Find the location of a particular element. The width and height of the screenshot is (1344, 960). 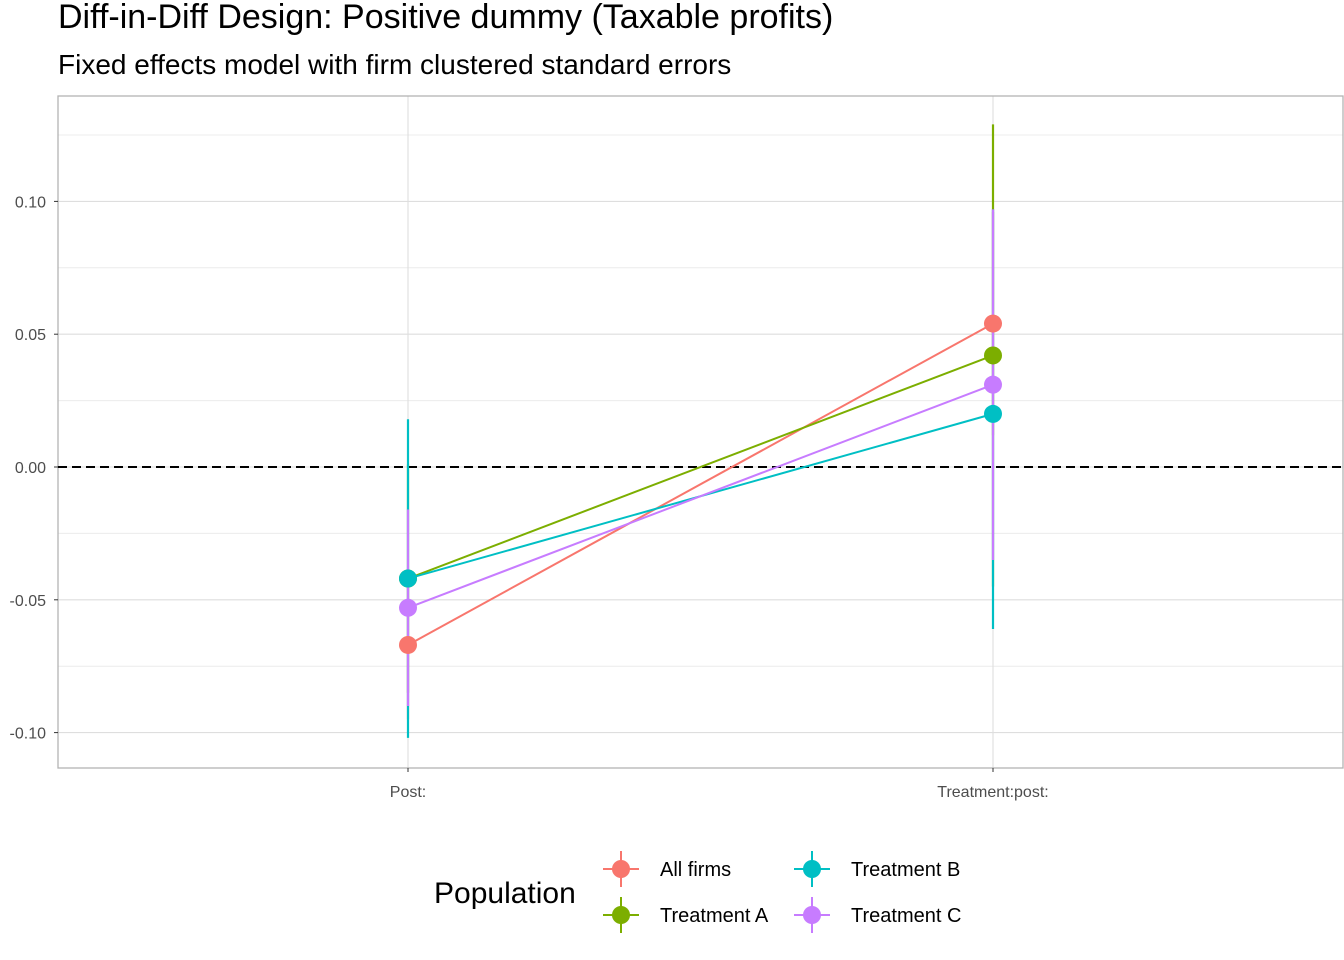

legend-label: Treatment A is located at coordinates (714, 916).